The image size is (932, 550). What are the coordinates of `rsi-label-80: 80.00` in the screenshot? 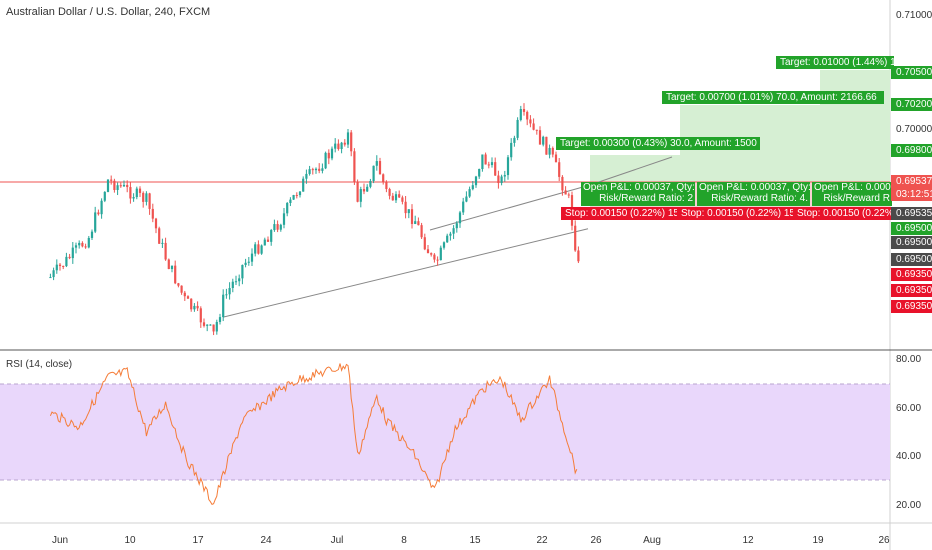 It's located at (909, 359).